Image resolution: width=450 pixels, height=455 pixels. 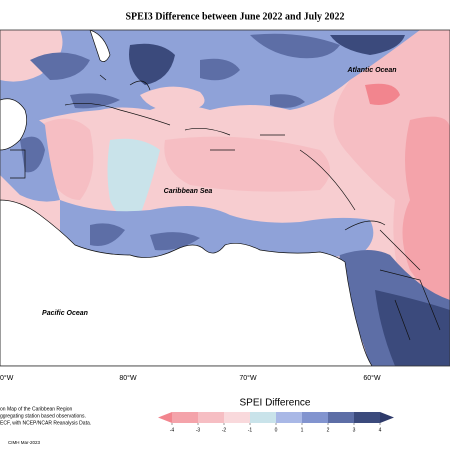 I want to click on colorbar-tick-label: -4, so click(x=172, y=430).